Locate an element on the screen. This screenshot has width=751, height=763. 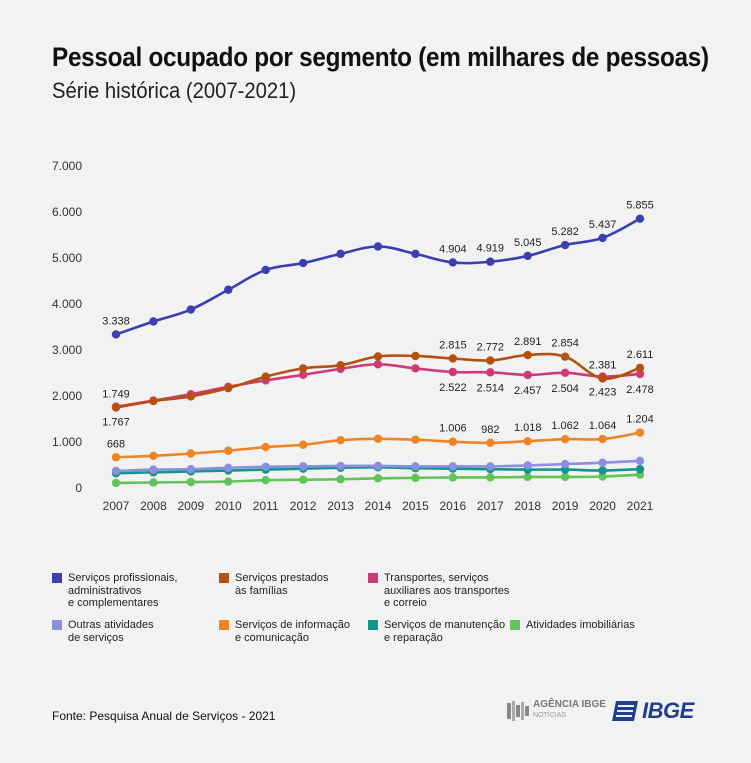
legend-item: Atividades imobiliárias is located at coordinates (572, 625).